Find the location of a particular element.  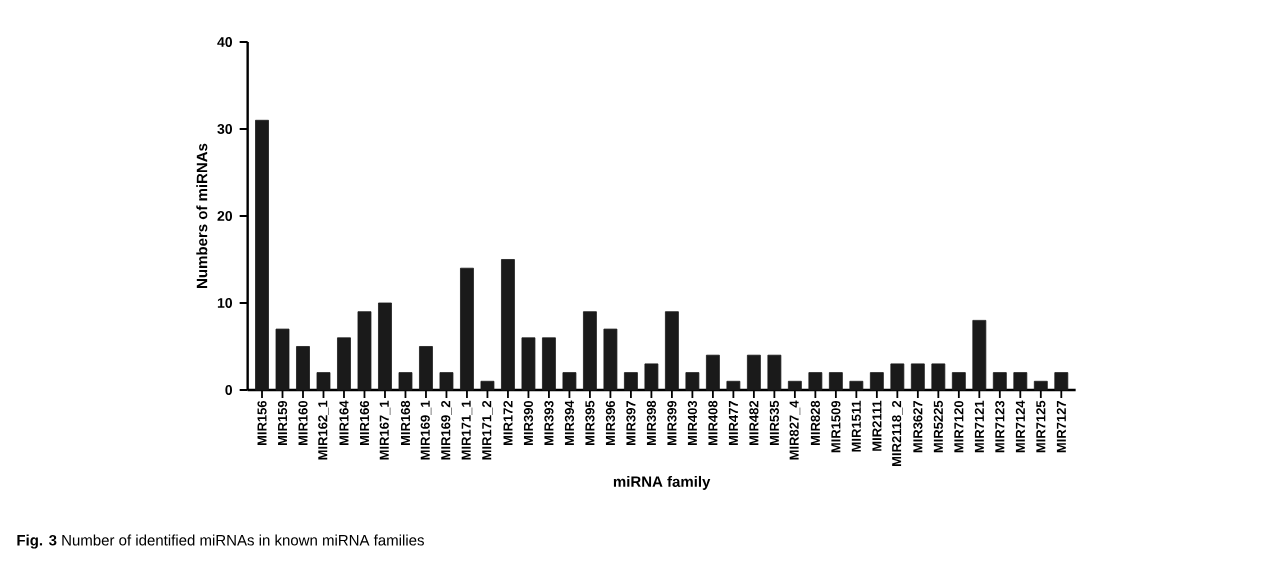

x-tick-label: MIR7120 is located at coordinates (959, 426).